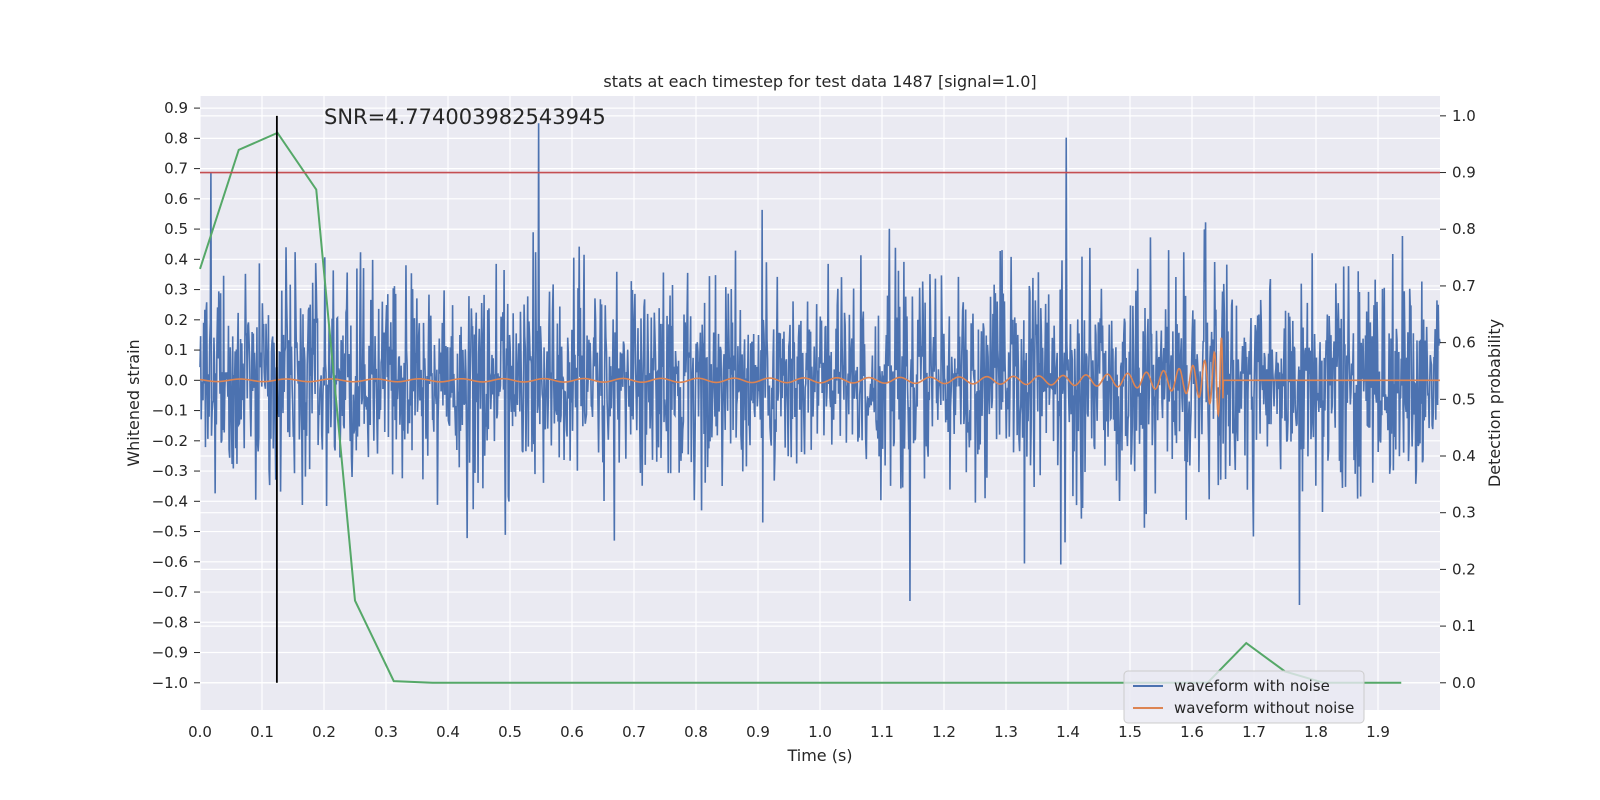 The width and height of the screenshot is (1600, 800). I want to click on x-tick-label: 0.9, so click(758, 732).